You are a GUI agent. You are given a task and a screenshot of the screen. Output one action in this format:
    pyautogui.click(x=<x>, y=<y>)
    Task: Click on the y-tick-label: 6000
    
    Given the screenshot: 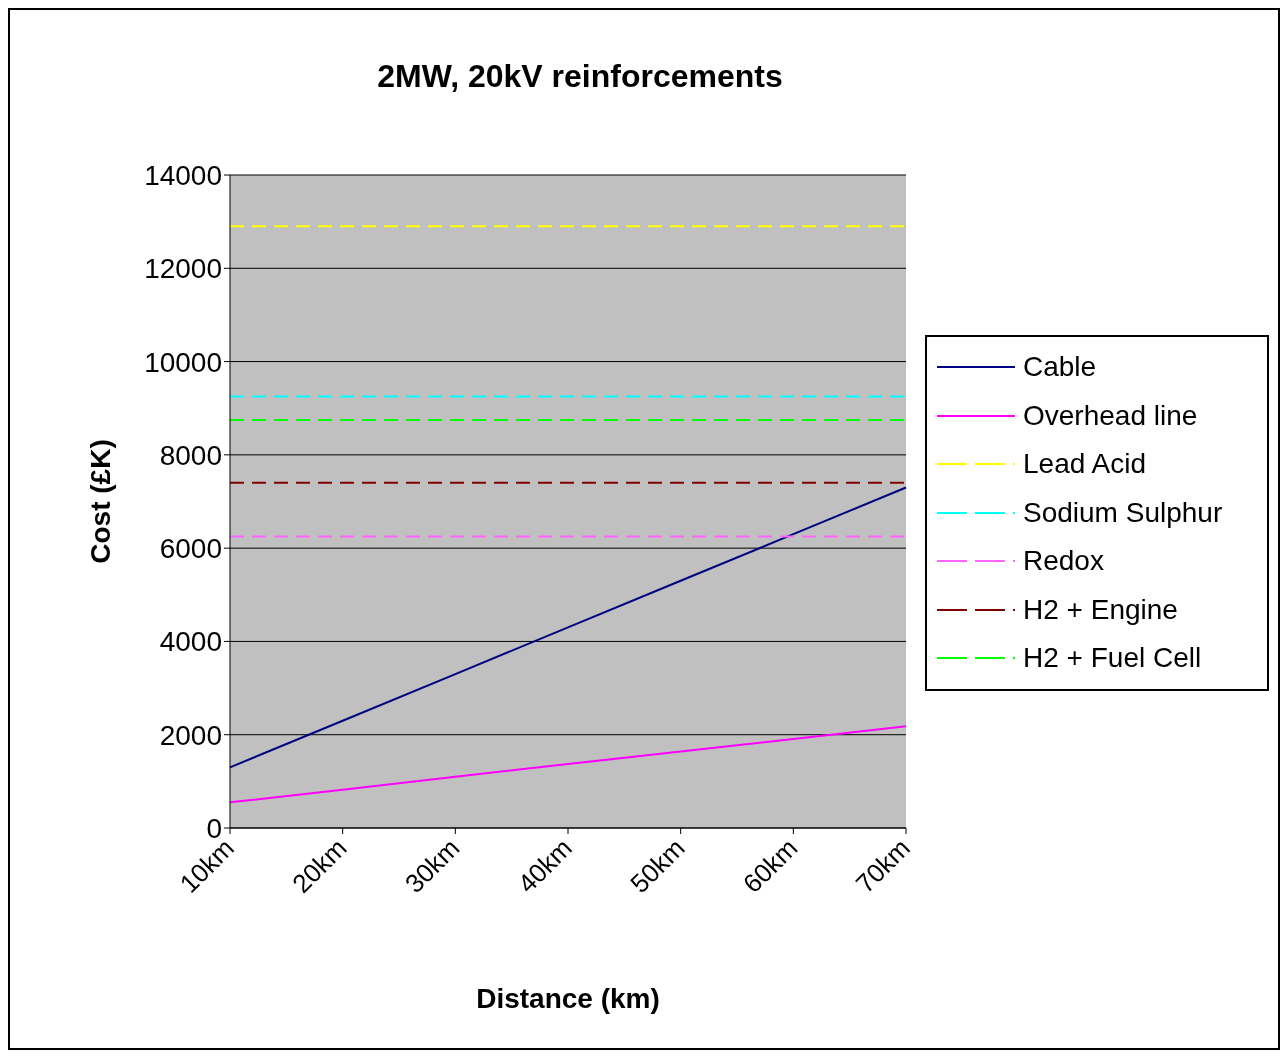 What is the action you would take?
    pyautogui.click(x=190, y=549)
    